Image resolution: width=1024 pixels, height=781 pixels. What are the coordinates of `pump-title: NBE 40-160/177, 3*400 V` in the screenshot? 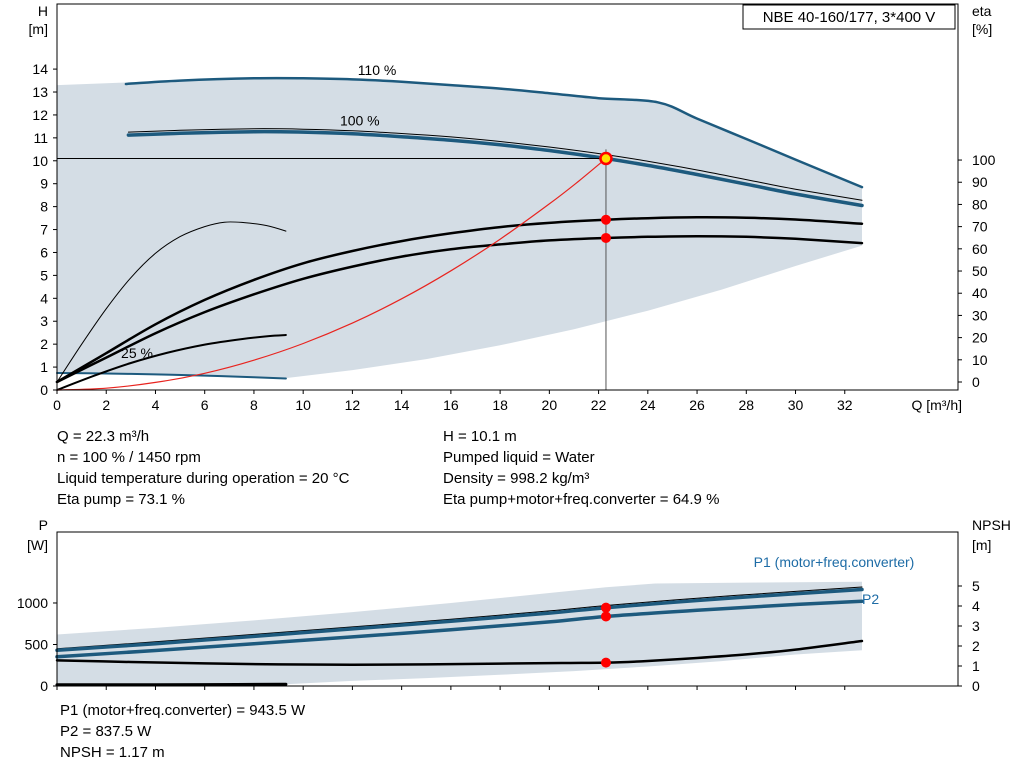 It's located at (849, 17).